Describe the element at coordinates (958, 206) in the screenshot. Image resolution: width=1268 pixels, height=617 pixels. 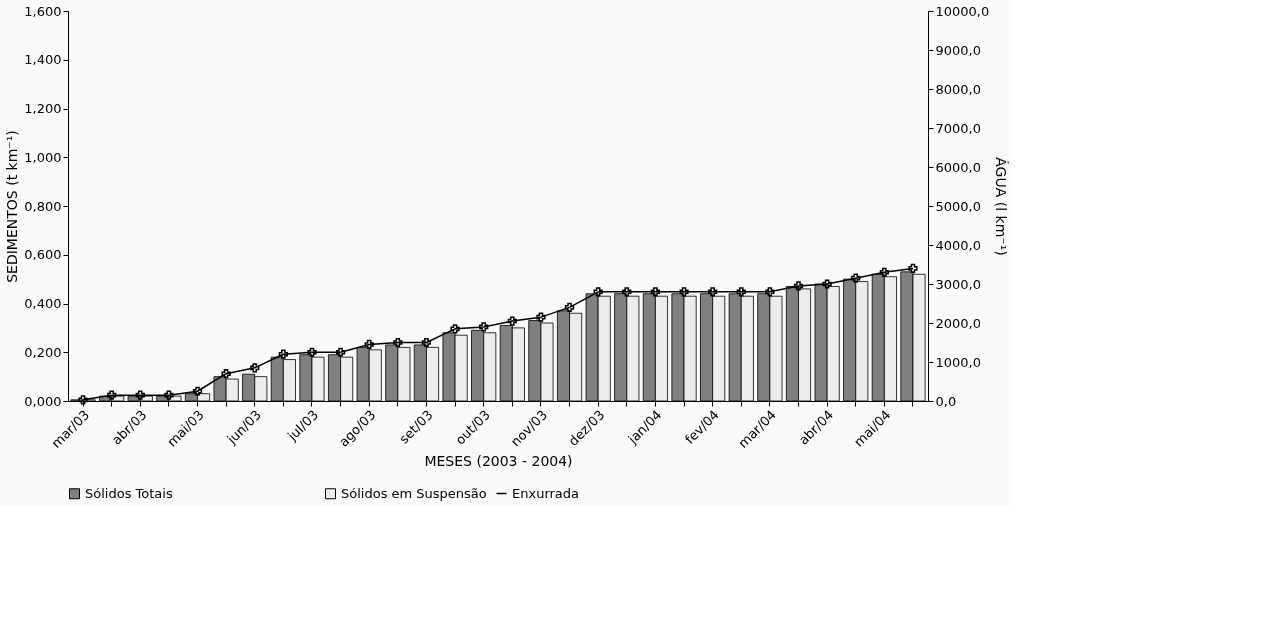
I see `y2-tick-label: 5000,0` at that location.